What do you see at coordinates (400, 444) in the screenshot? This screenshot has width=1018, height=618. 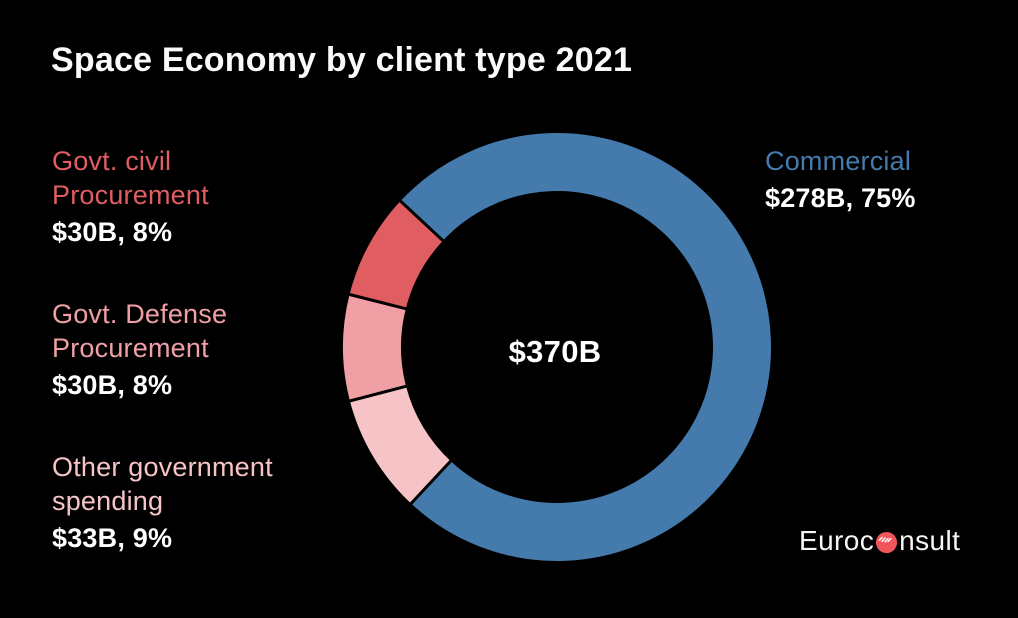 I see `donut-segment-other-government-spending` at bounding box center [400, 444].